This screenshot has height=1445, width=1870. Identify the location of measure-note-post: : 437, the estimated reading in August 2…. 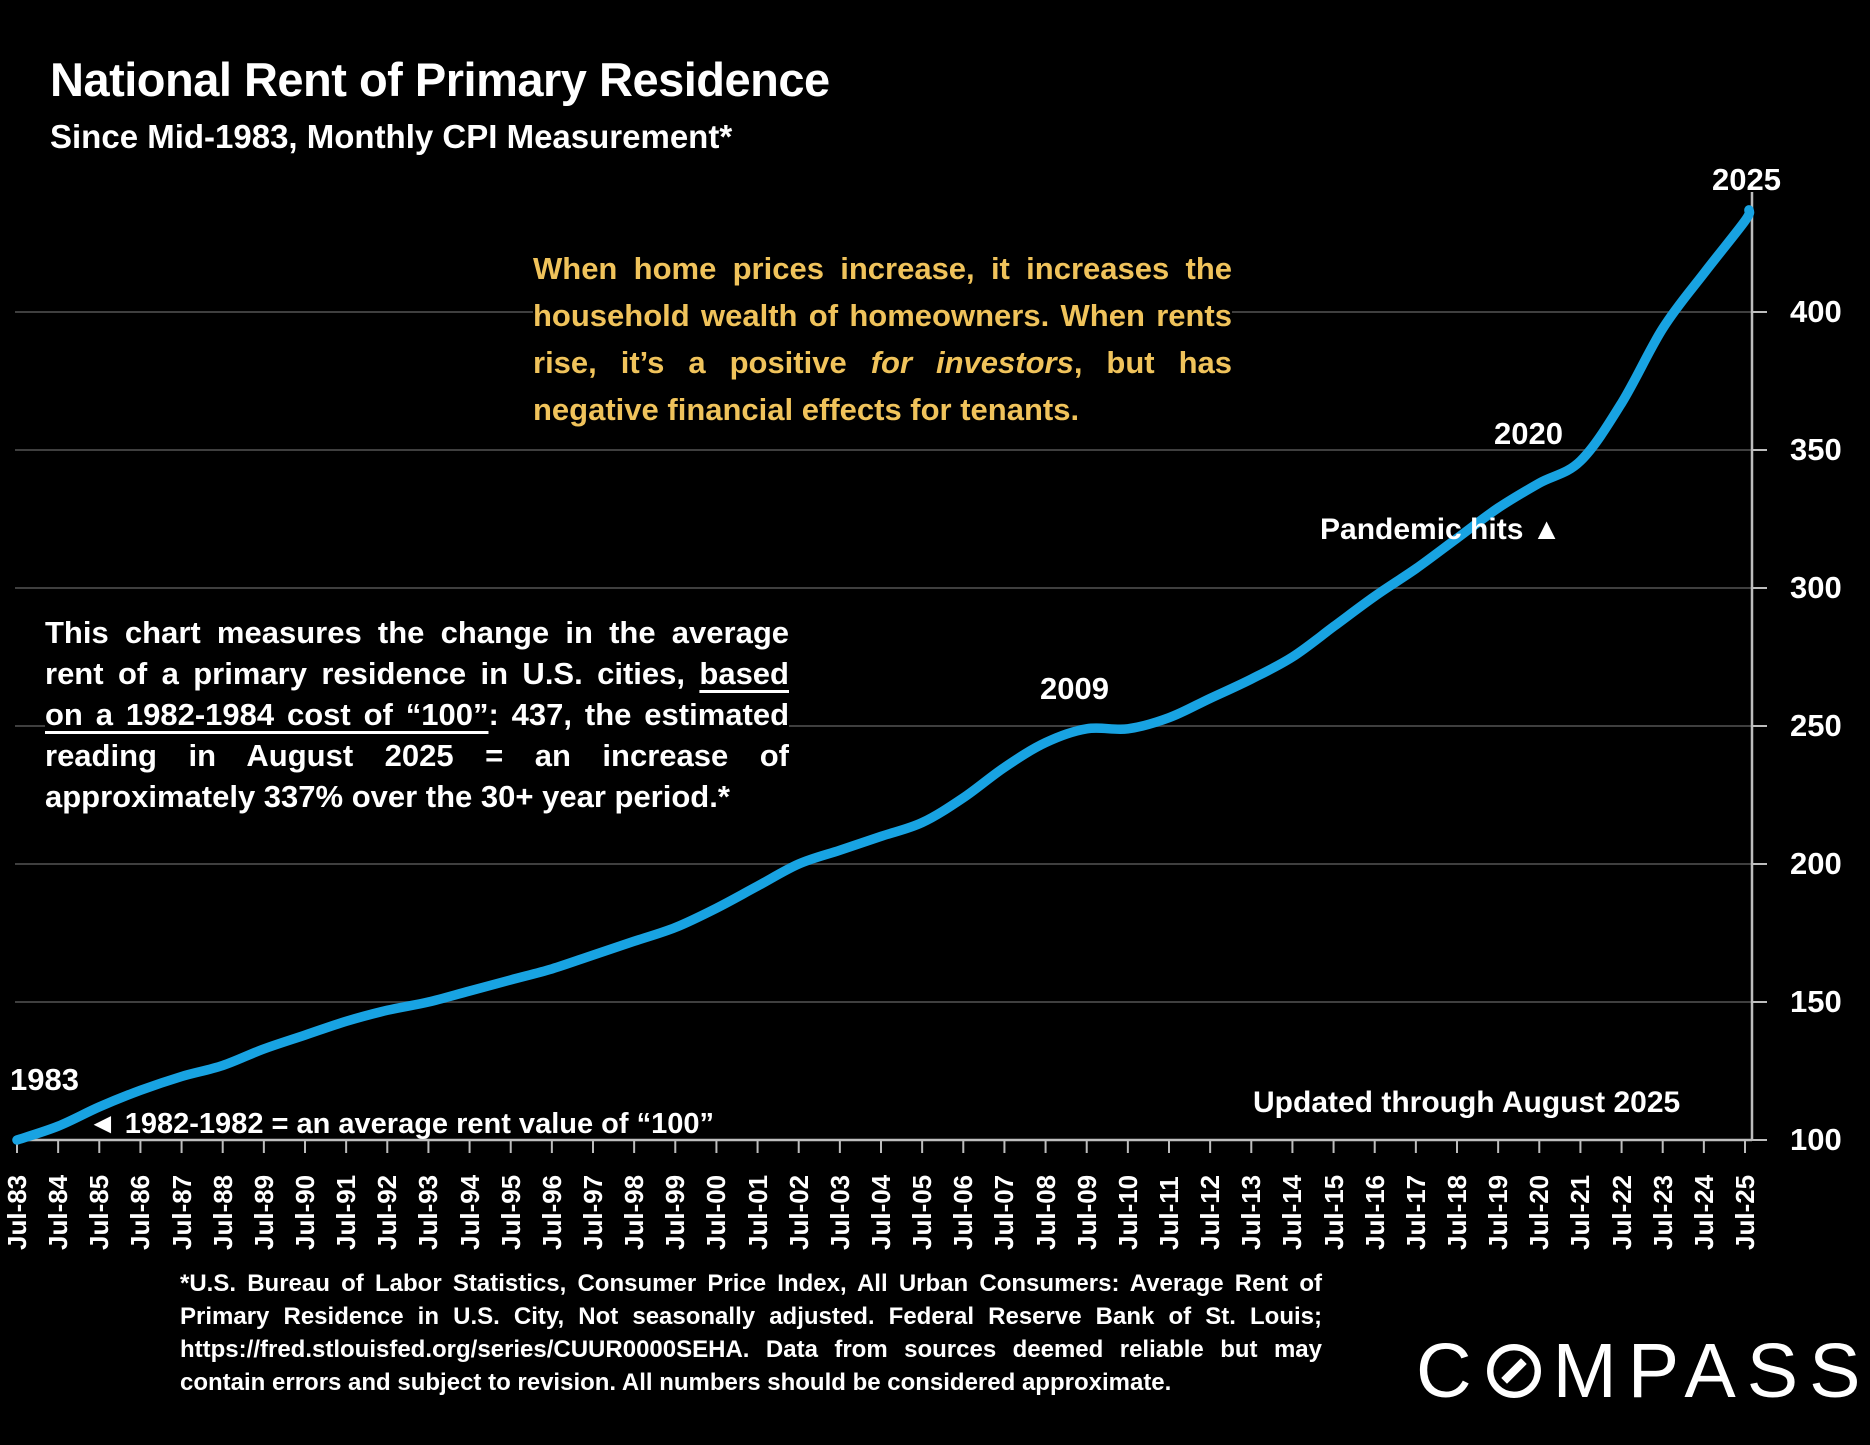
(417, 755).